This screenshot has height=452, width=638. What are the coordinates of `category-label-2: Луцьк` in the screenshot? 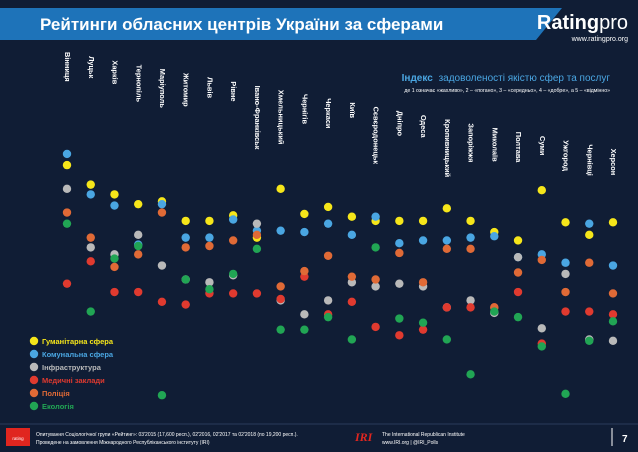 It's located at (91, 67).